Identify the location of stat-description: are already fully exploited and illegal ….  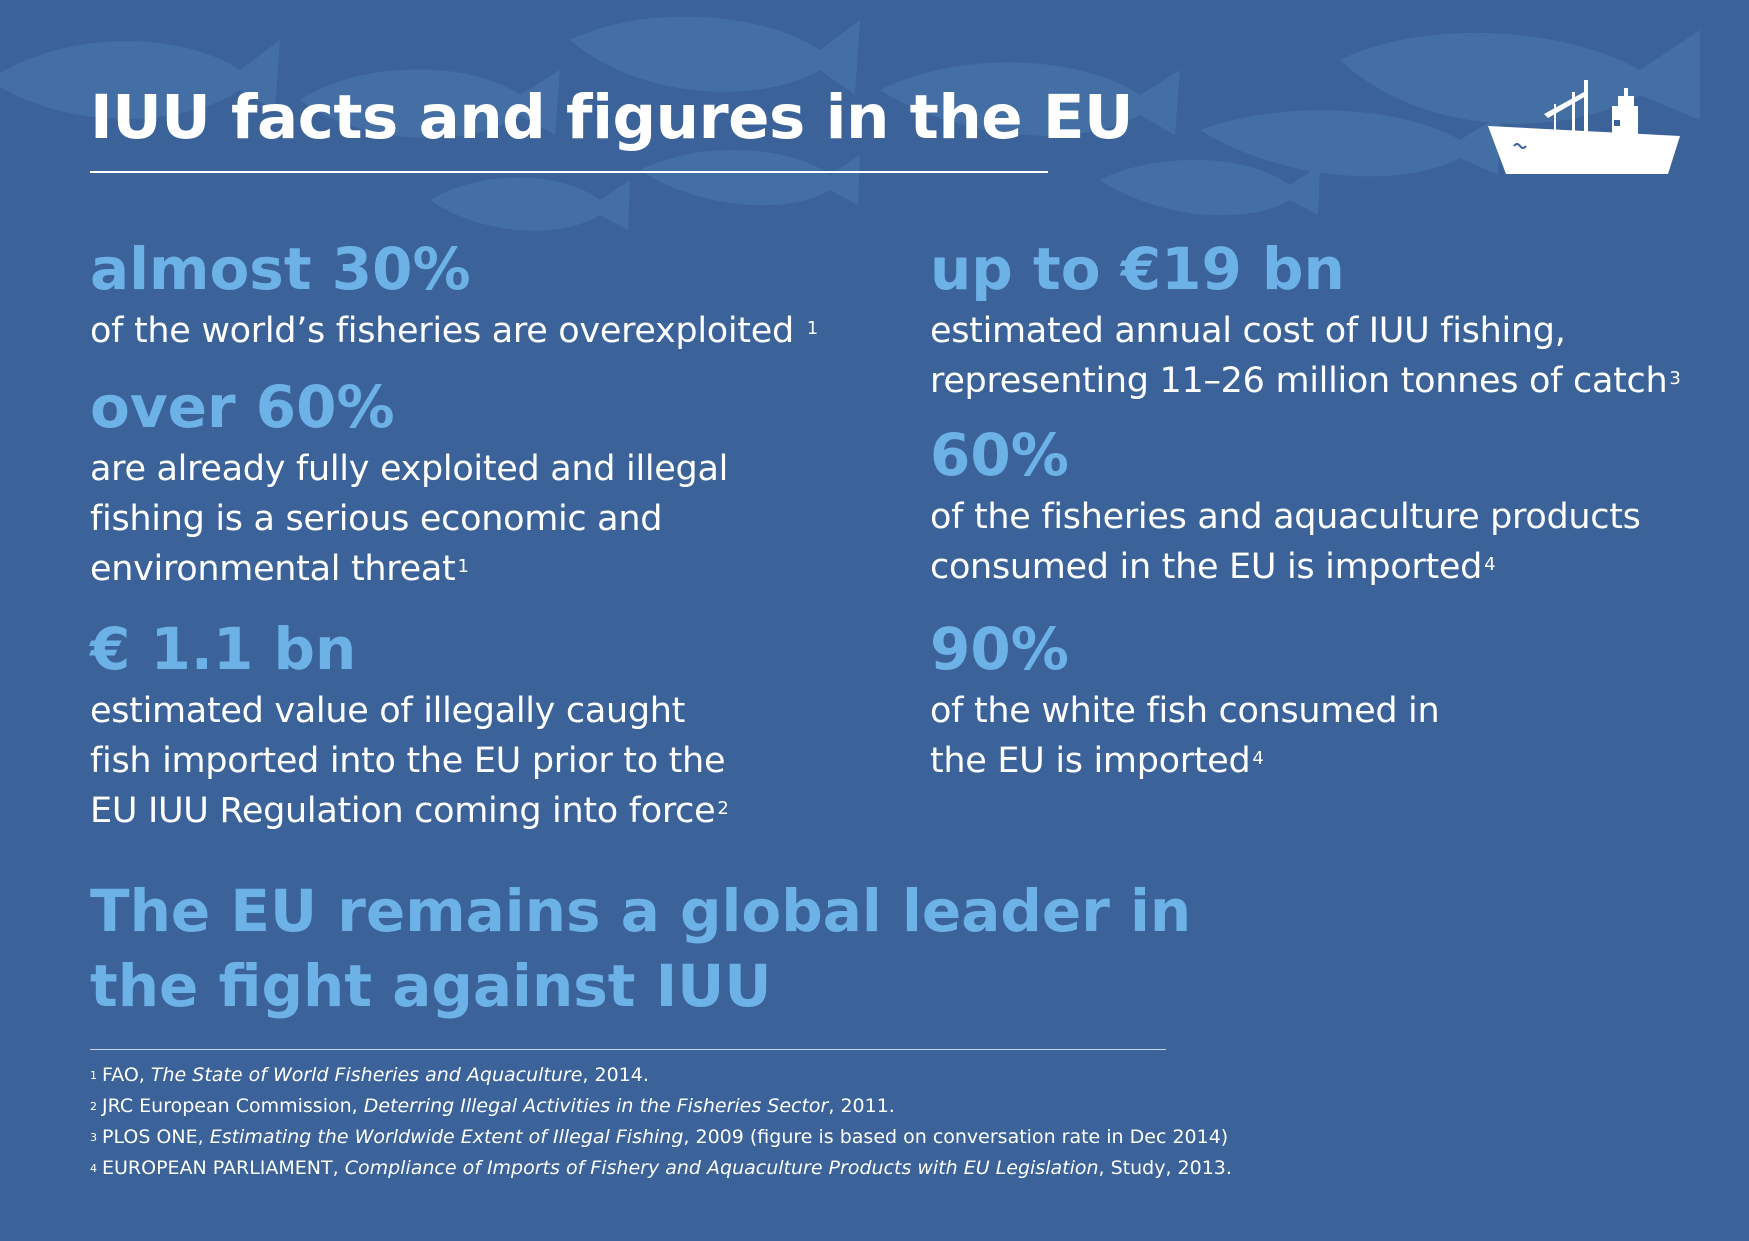
(409, 519).